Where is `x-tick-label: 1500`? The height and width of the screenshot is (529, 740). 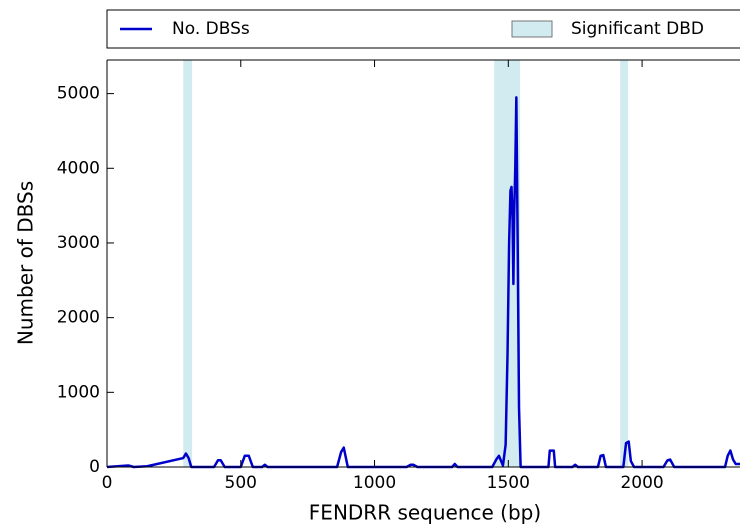 x-tick-label: 1500 is located at coordinates (508, 483).